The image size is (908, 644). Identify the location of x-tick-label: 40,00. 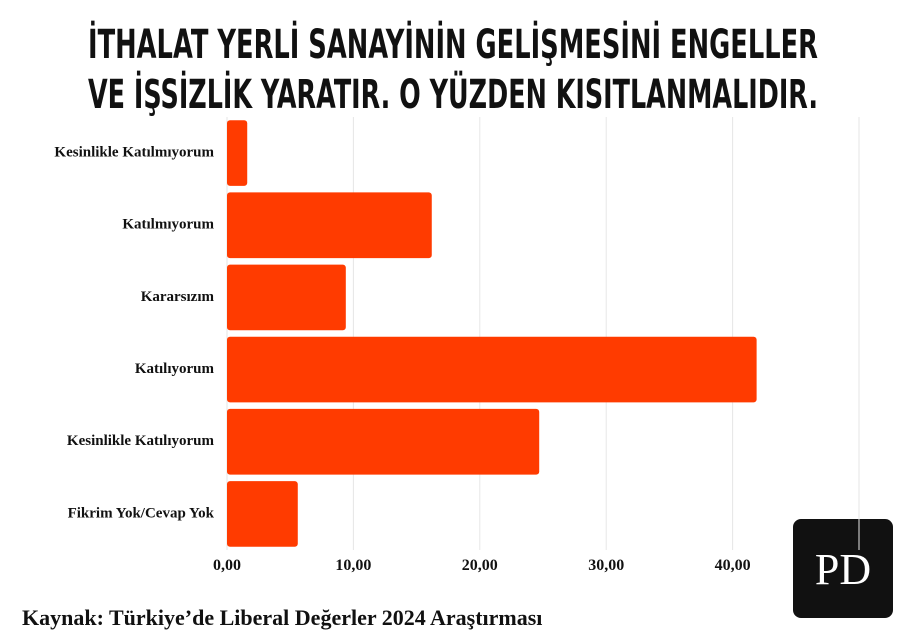
(733, 565).